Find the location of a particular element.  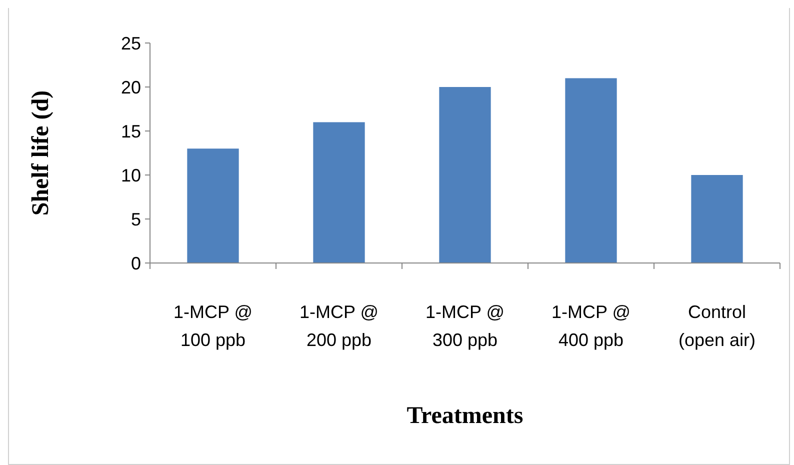

y-tick-label: 25 is located at coordinates (130, 43).